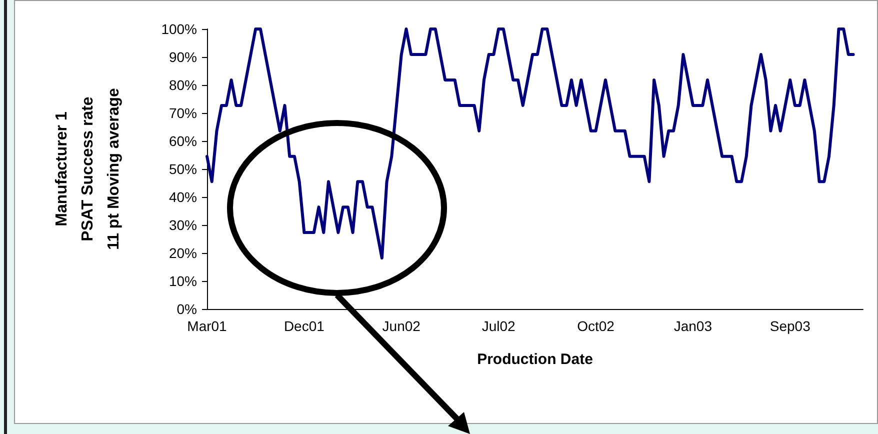 The height and width of the screenshot is (434, 878). What do you see at coordinates (182, 85) in the screenshot?
I see `y-tick-label: 80%` at bounding box center [182, 85].